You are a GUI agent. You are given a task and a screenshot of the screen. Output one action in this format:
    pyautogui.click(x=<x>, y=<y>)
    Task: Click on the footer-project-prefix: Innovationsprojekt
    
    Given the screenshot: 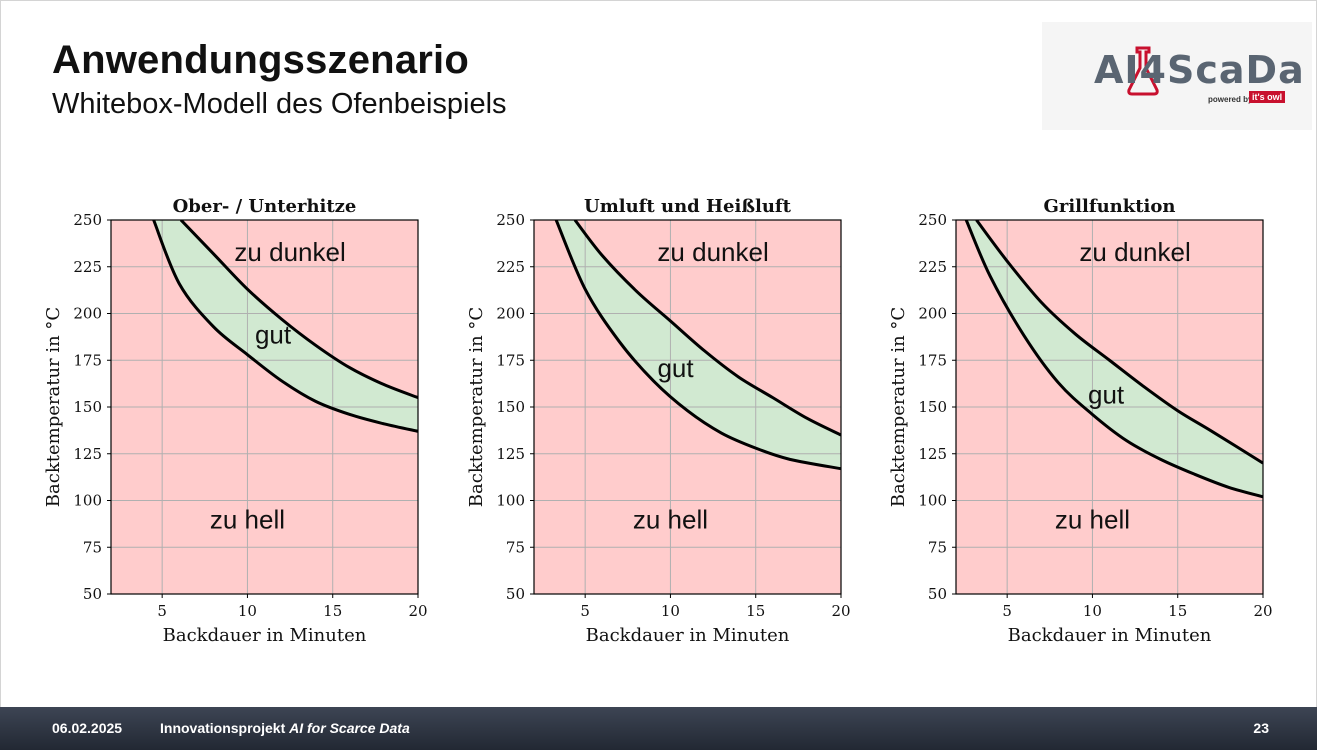 What is the action you would take?
    pyautogui.click(x=225, y=728)
    